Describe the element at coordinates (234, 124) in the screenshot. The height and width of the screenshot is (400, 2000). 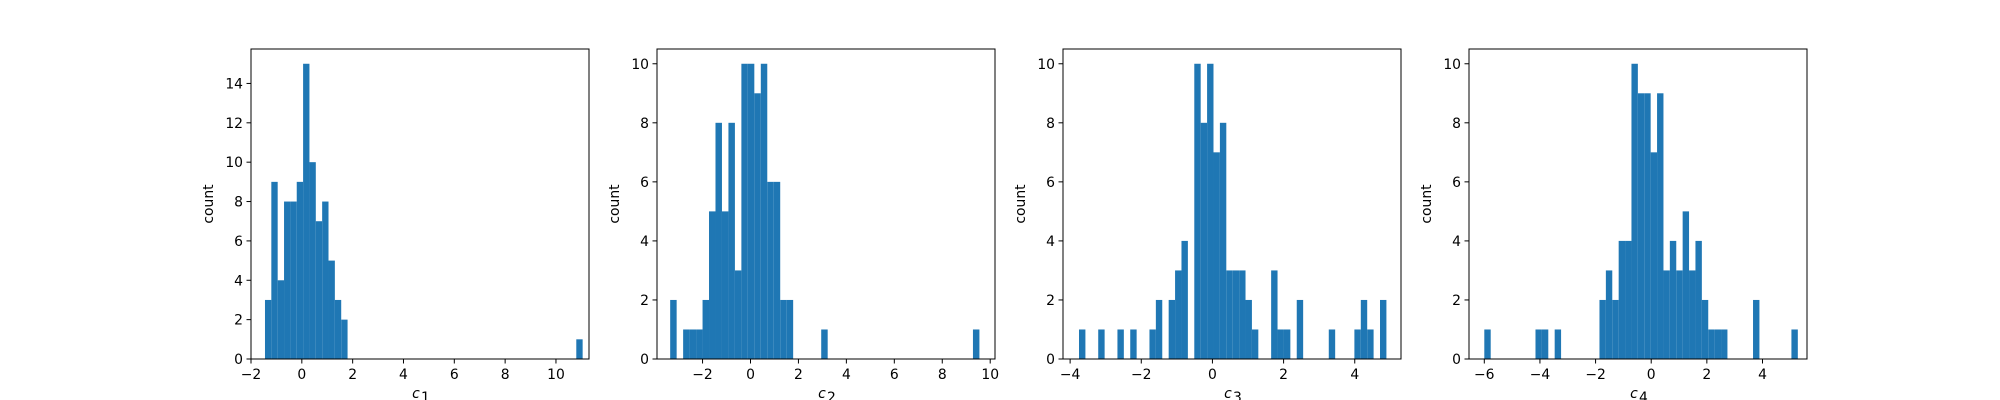
I see `y-tick-label: 12` at that location.